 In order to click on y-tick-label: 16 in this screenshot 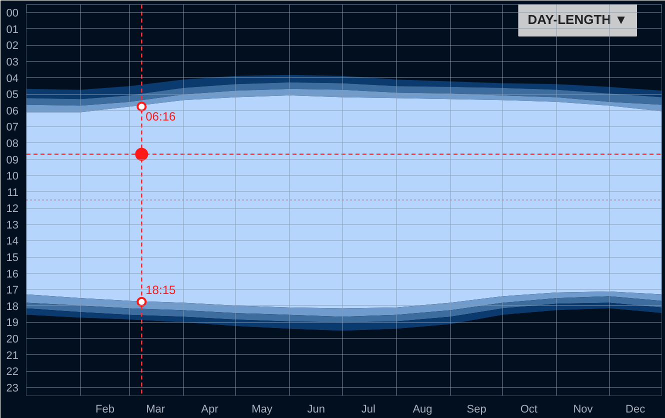, I will do `click(12, 274)`.